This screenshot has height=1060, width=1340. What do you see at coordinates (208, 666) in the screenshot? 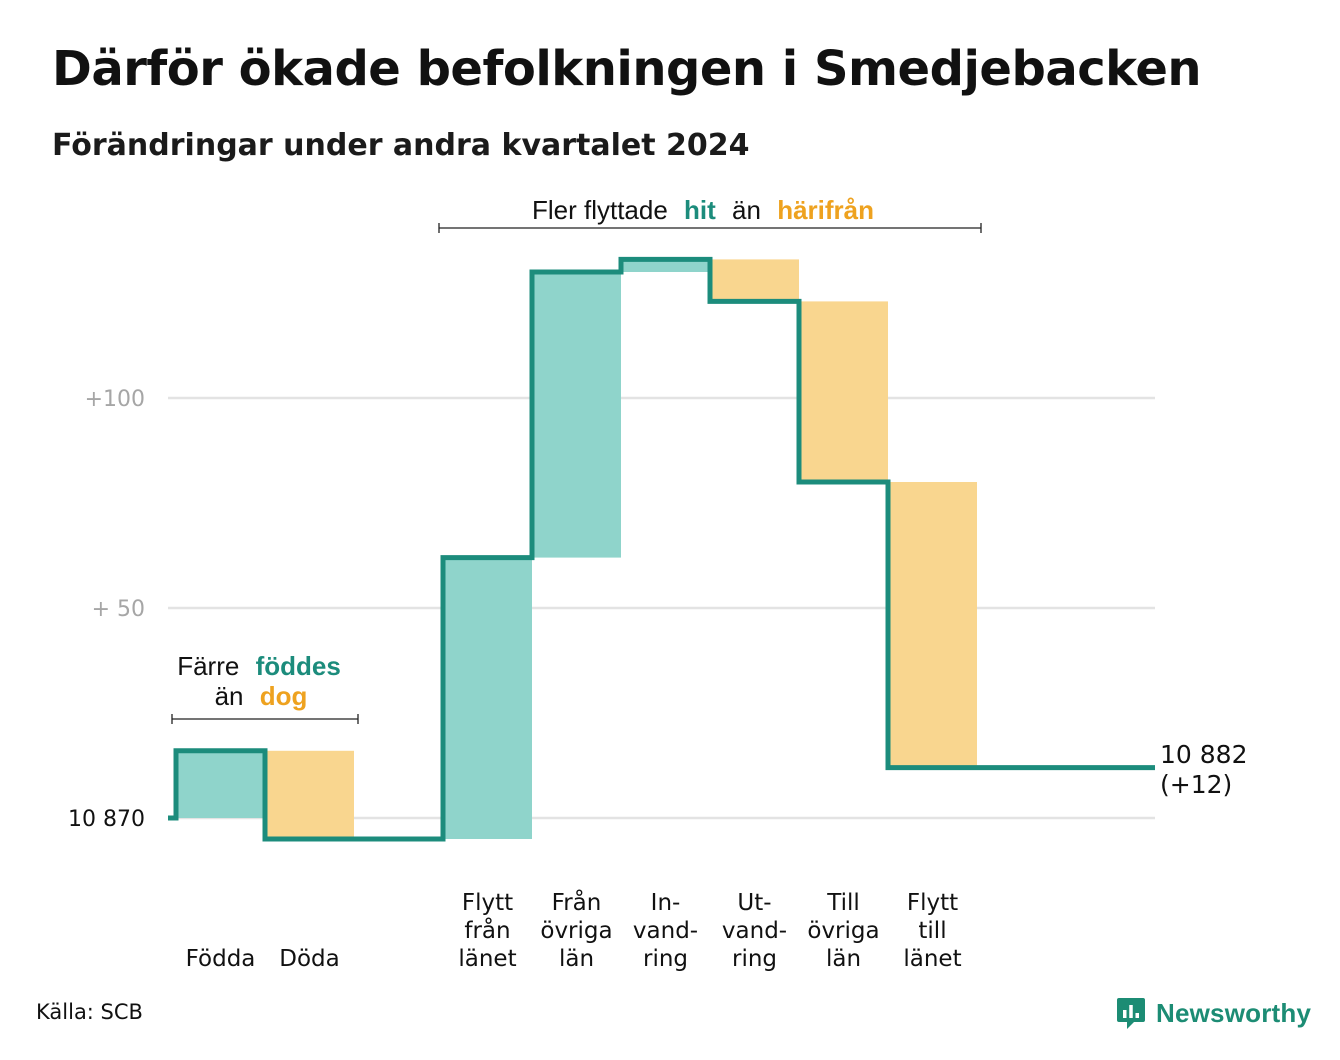
I see `annotation-text: Färre` at bounding box center [208, 666].